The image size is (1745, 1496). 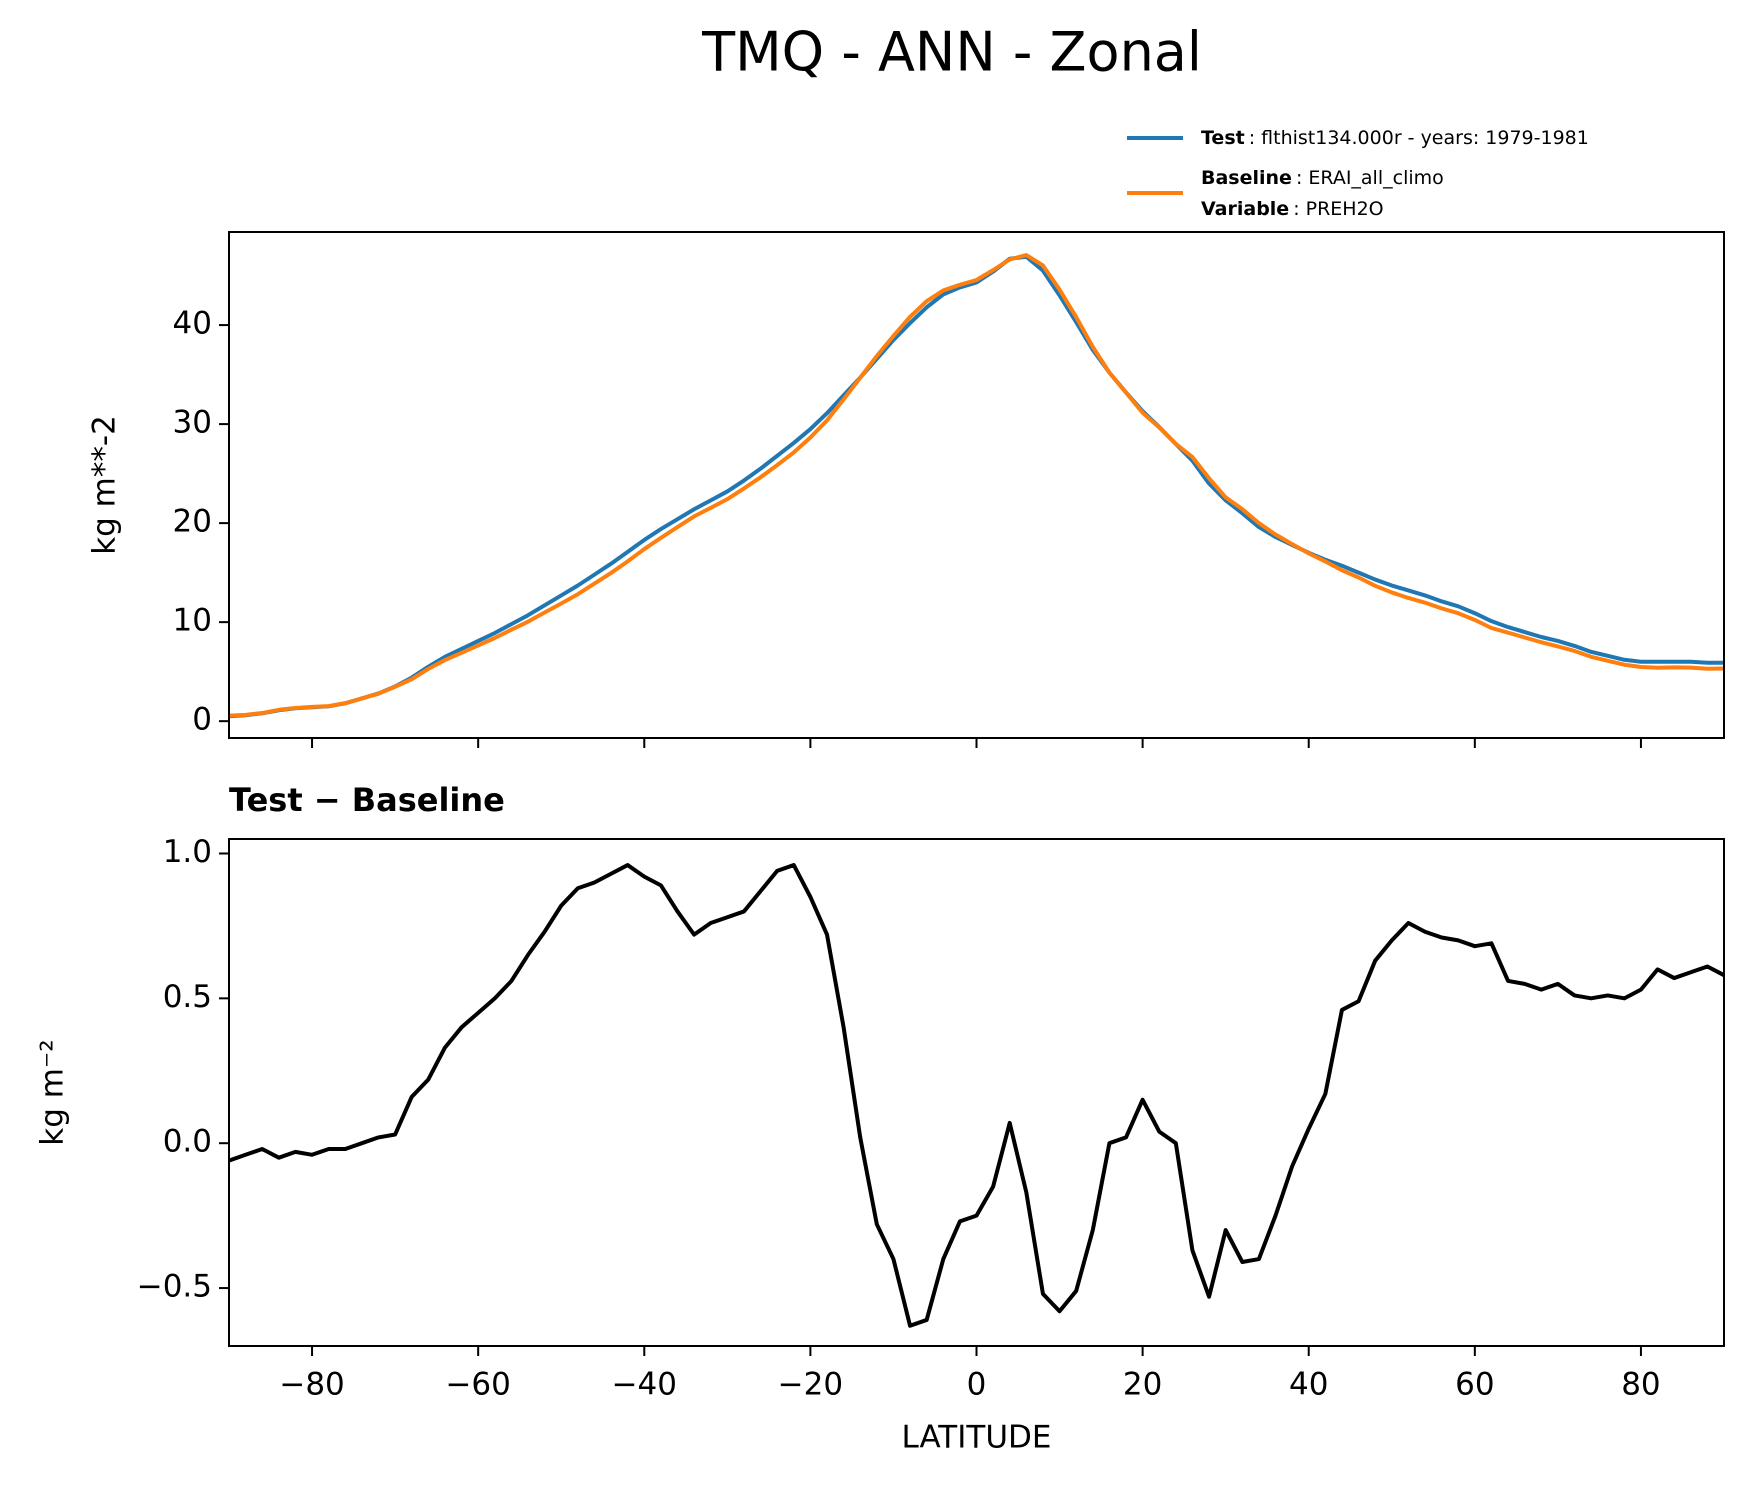 What do you see at coordinates (951, 52) in the screenshot?
I see `figure-title: TMQ - ANN - Zonal` at bounding box center [951, 52].